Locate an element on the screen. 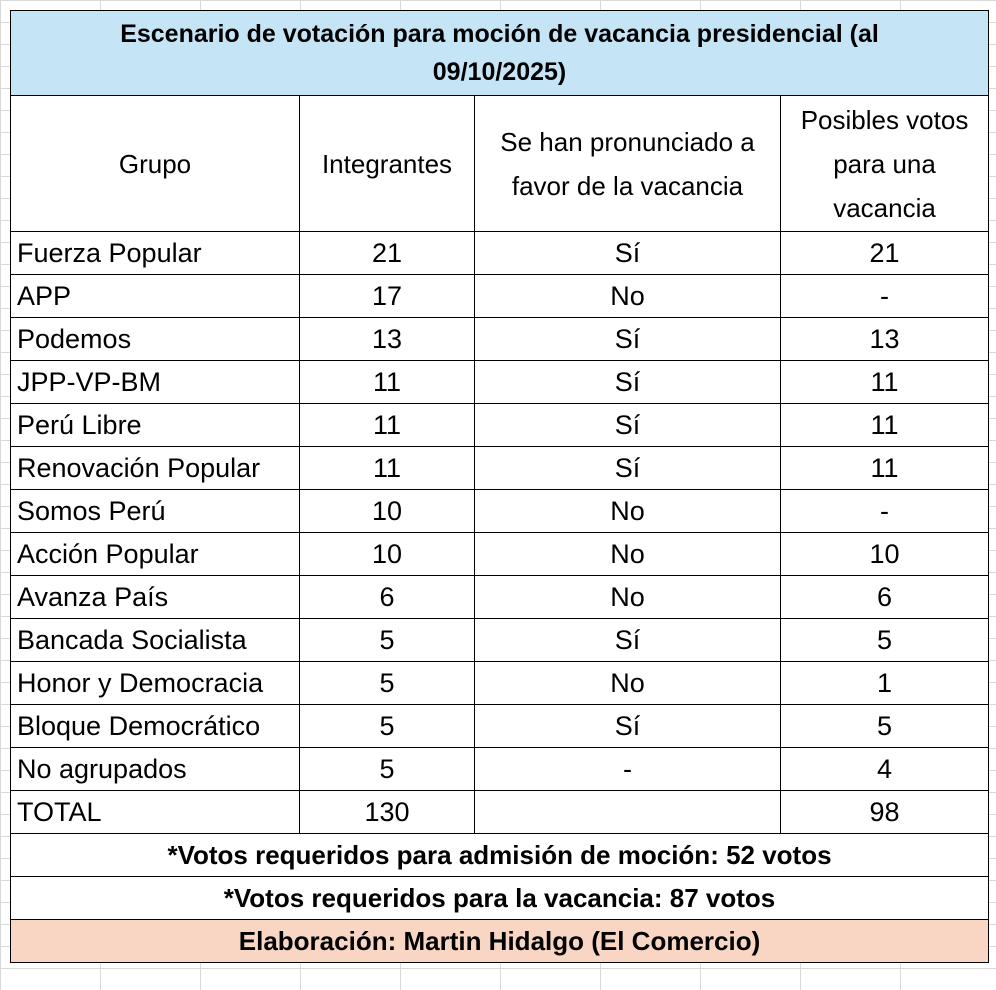 The height and width of the screenshot is (990, 996). group-name-cell: Renovación Popular is located at coordinates (155, 468).